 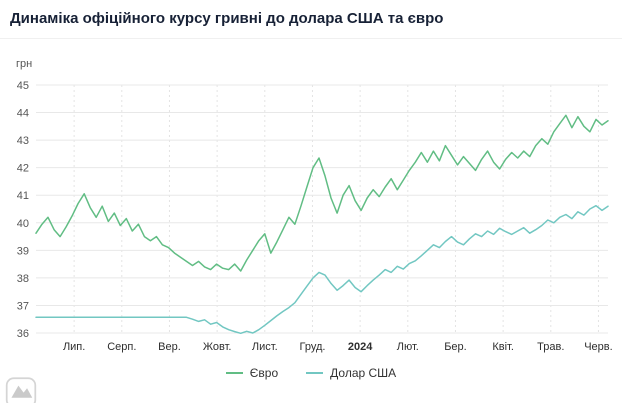 What do you see at coordinates (23, 224) in the screenshot?
I see `y-axis-tick-label: 40` at bounding box center [23, 224].